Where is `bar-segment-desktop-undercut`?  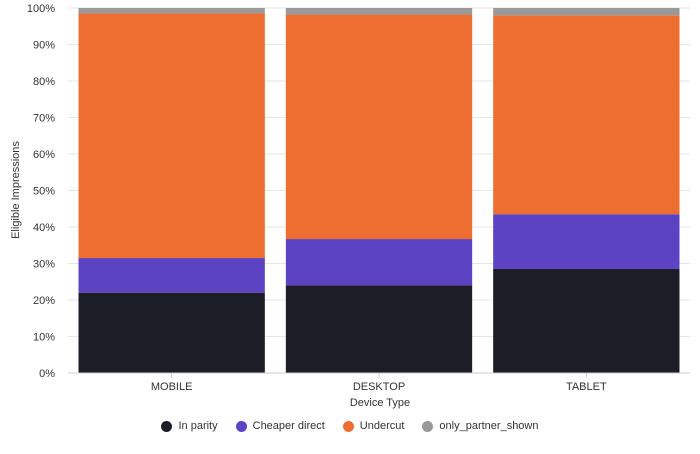 bar-segment-desktop-undercut is located at coordinates (379, 127).